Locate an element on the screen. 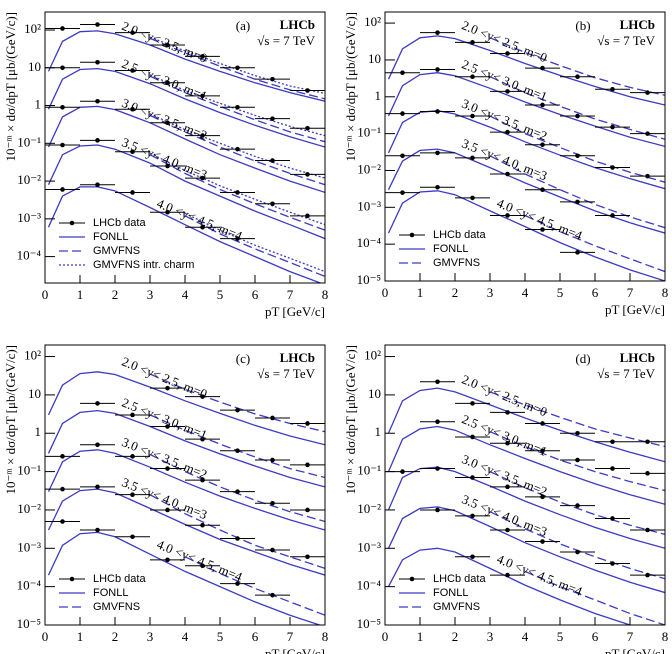  x-tick-label: 5 is located at coordinates (560, 636).